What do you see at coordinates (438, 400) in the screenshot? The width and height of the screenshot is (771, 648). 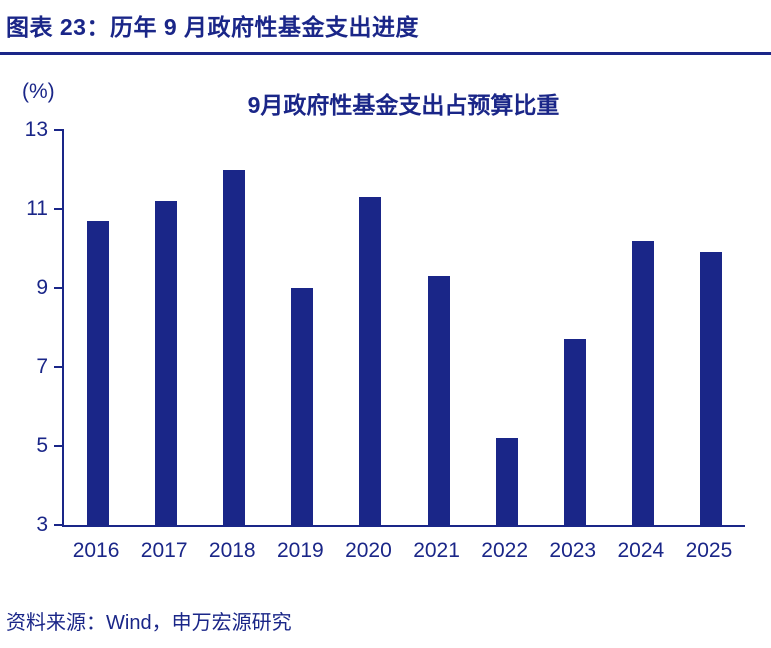 I see `bar-2021` at bounding box center [438, 400].